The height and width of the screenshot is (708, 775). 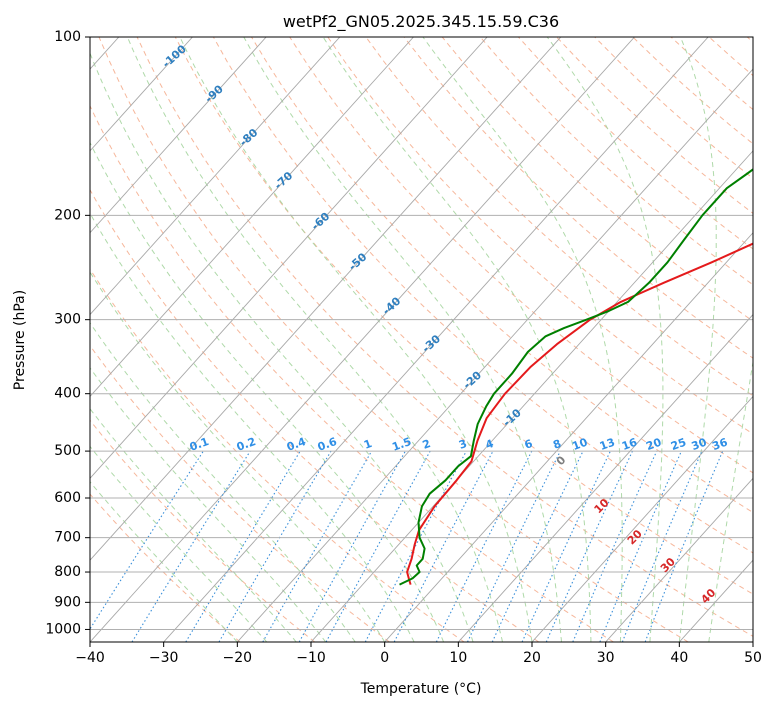 What do you see at coordinates (463, 444) in the screenshot?
I see `mixing-ratio-label: 3` at bounding box center [463, 444].